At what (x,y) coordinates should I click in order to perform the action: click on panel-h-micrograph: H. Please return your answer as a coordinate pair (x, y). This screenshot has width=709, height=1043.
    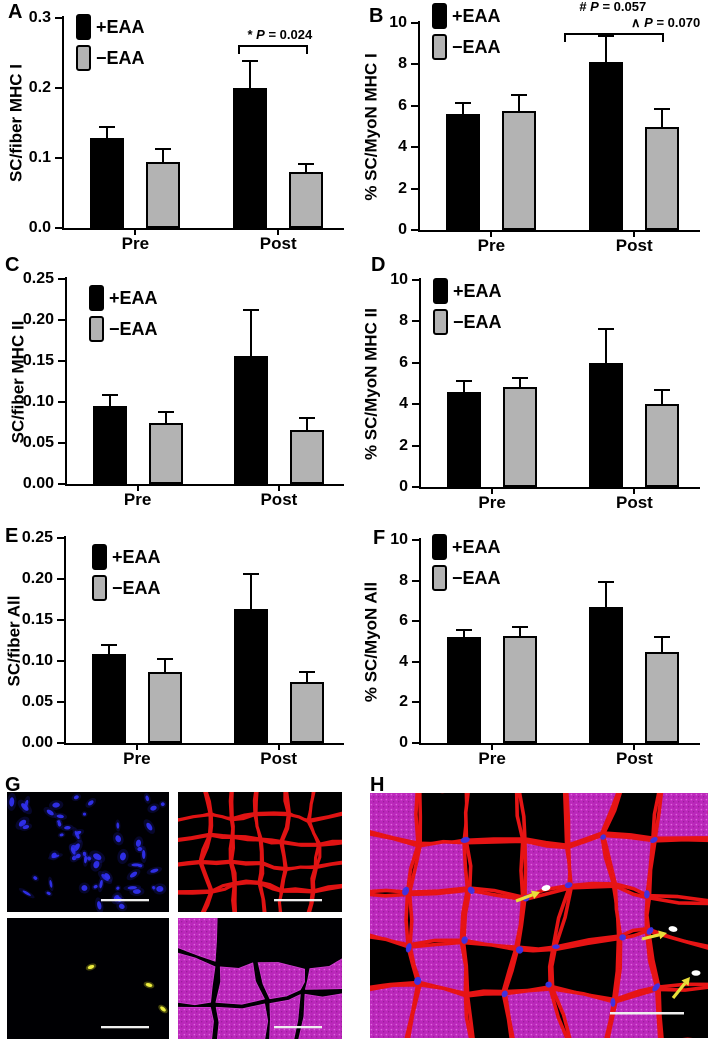
    Looking at the image, I should click on (532, 904).